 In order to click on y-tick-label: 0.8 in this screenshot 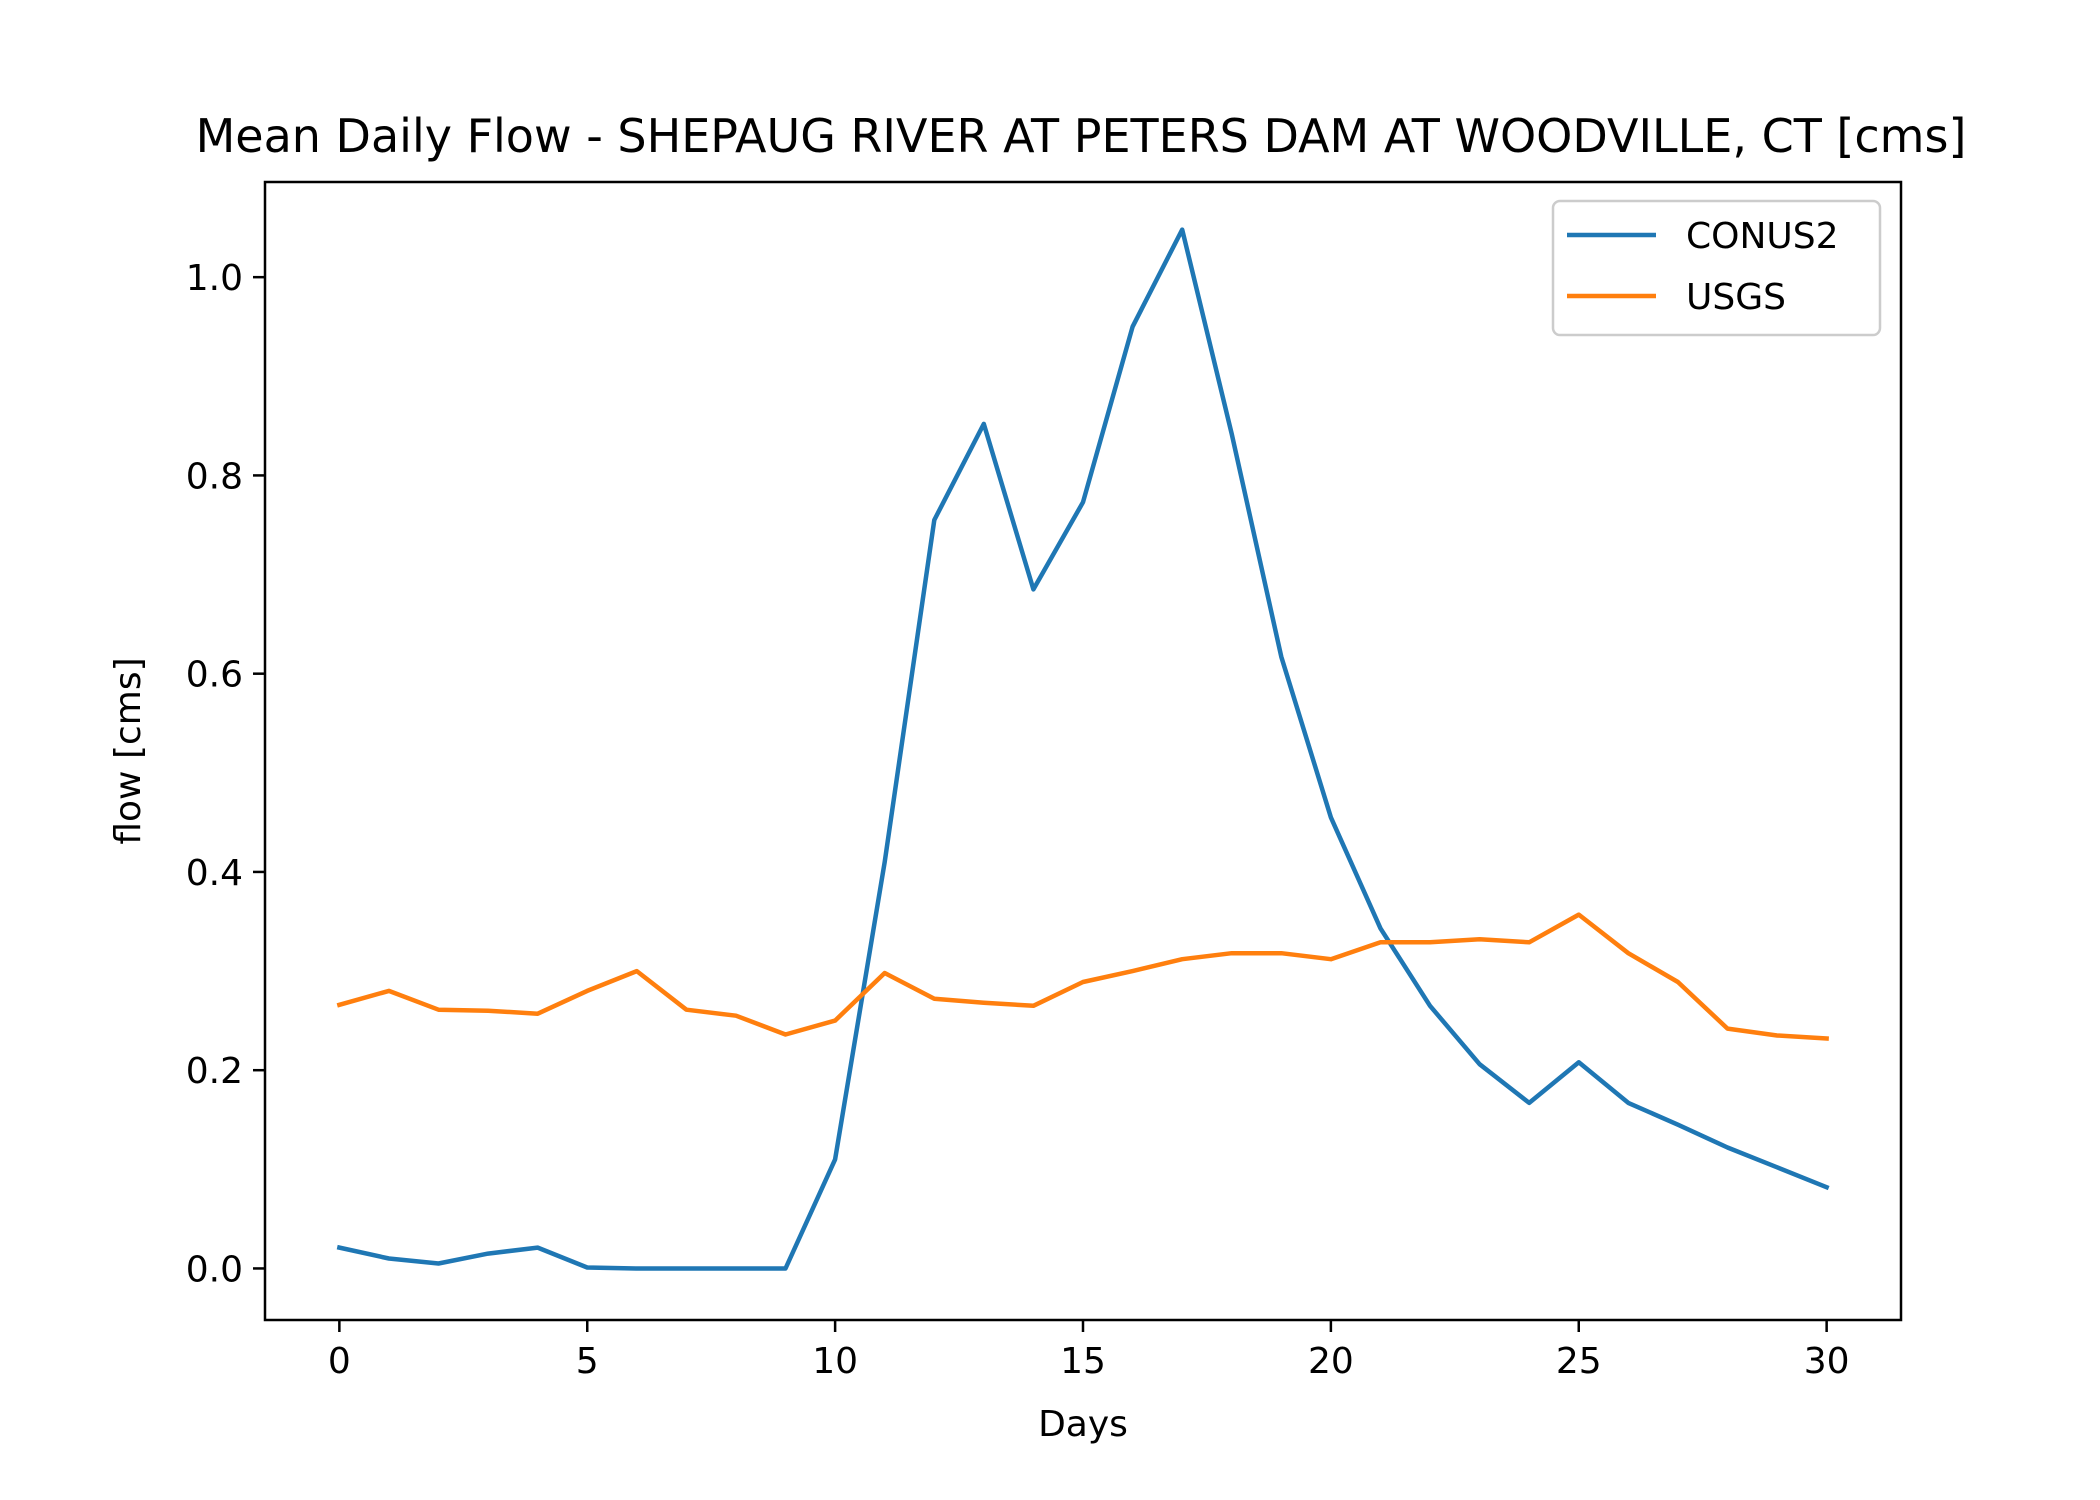, I will do `click(214, 476)`.